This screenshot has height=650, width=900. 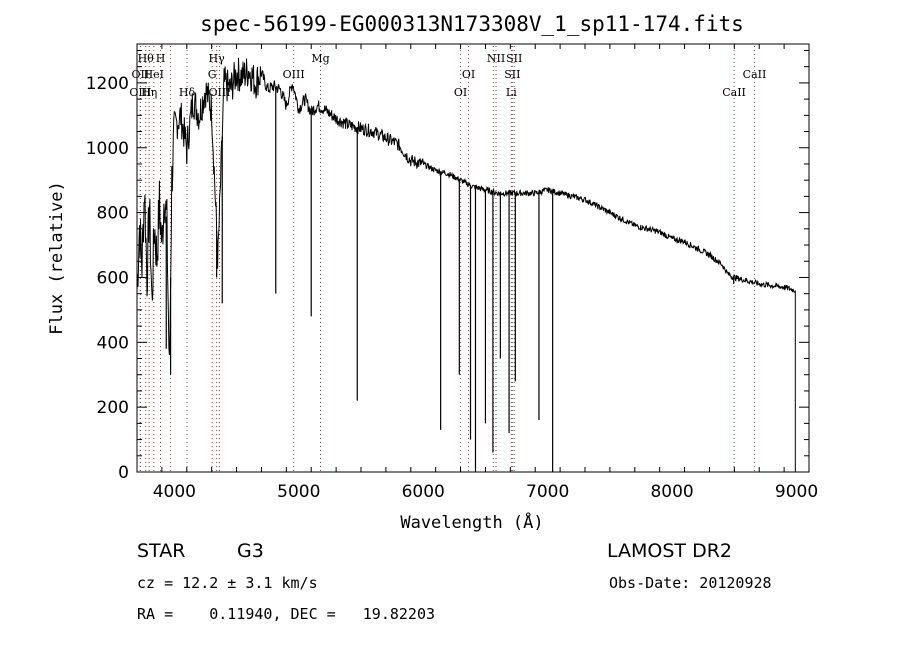 I want to click on line-marker-label-4: HeI, so click(x=154, y=74).